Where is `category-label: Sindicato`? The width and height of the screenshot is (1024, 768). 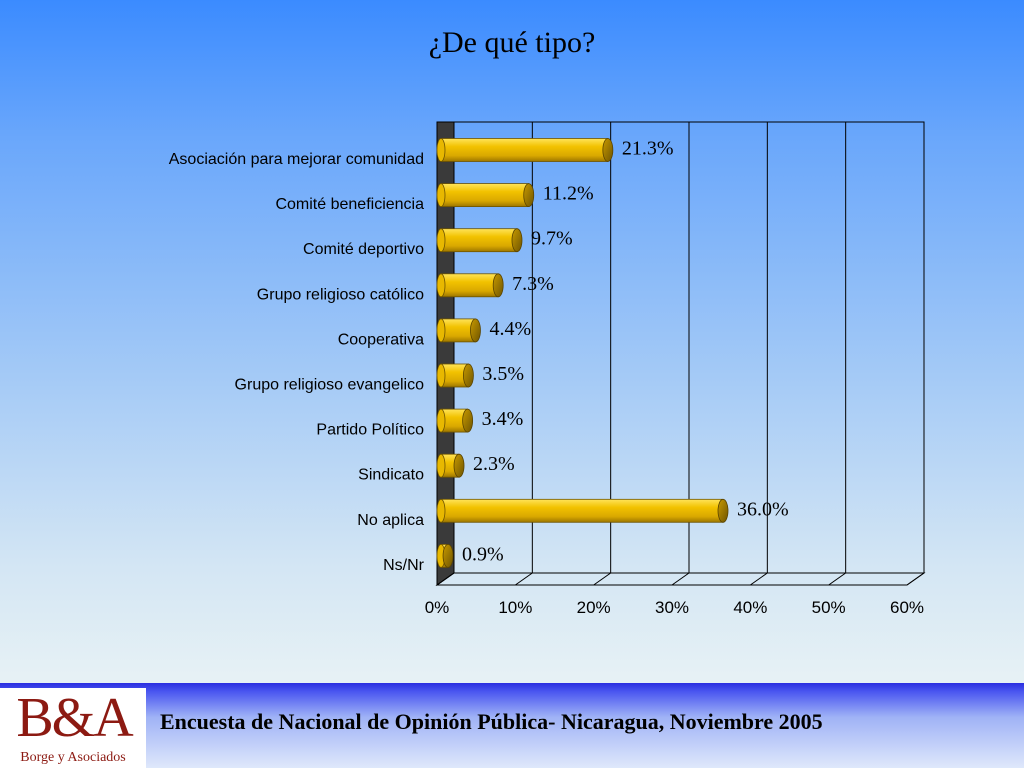 category-label: Sindicato is located at coordinates (391, 475).